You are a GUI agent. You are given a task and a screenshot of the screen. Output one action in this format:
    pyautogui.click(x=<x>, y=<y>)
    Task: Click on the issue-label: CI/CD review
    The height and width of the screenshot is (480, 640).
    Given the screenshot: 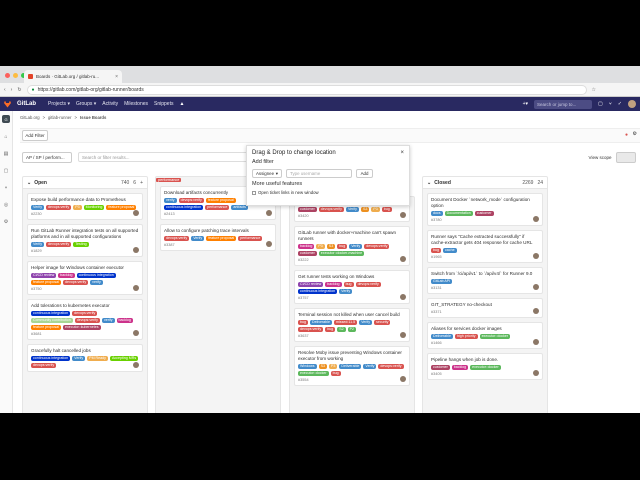 What is the action you would take?
    pyautogui.click(x=44, y=275)
    